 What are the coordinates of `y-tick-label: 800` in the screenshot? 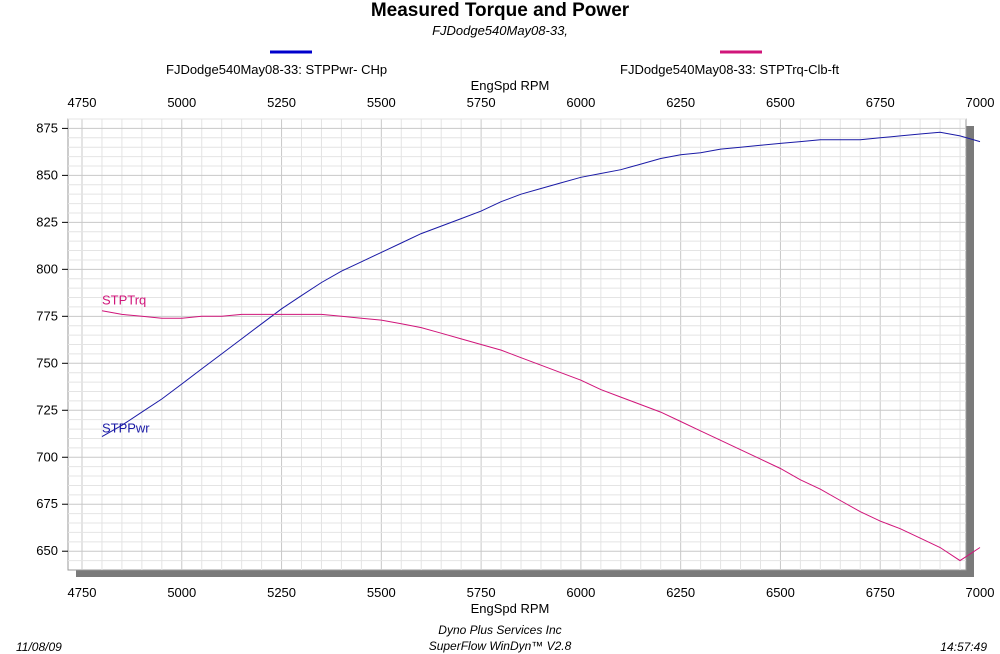 It's located at (47, 268).